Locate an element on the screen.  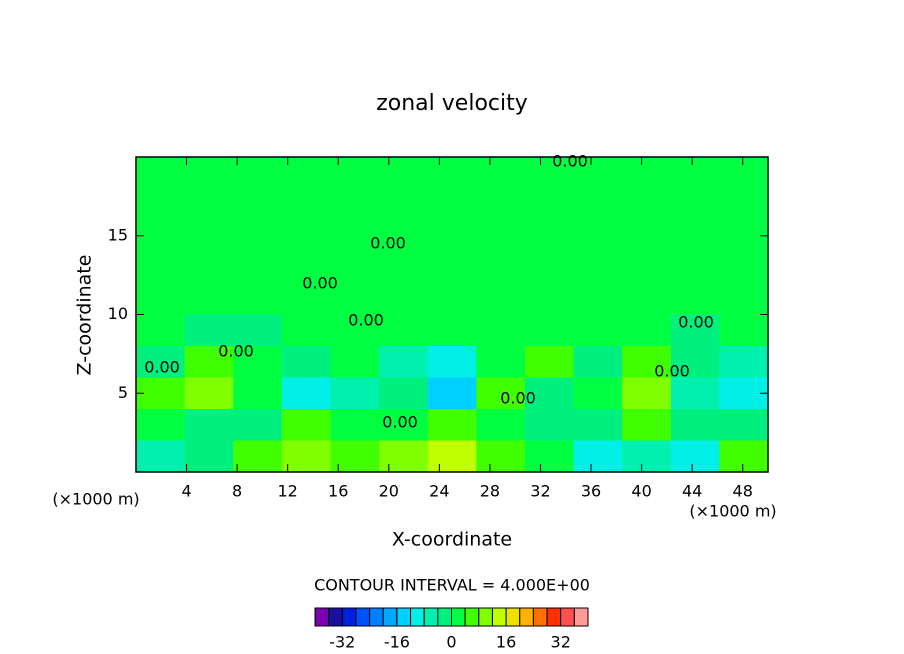
y-tick-label: 10 is located at coordinates (118, 313).